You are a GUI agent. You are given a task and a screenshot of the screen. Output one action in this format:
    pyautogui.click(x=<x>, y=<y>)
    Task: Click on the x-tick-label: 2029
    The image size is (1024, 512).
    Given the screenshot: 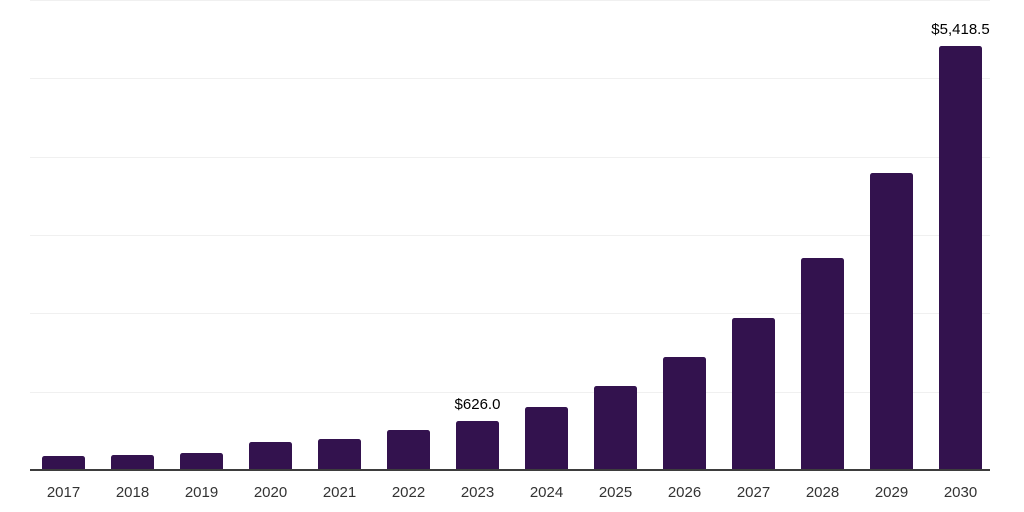 What is the action you would take?
    pyautogui.click(x=891, y=492)
    